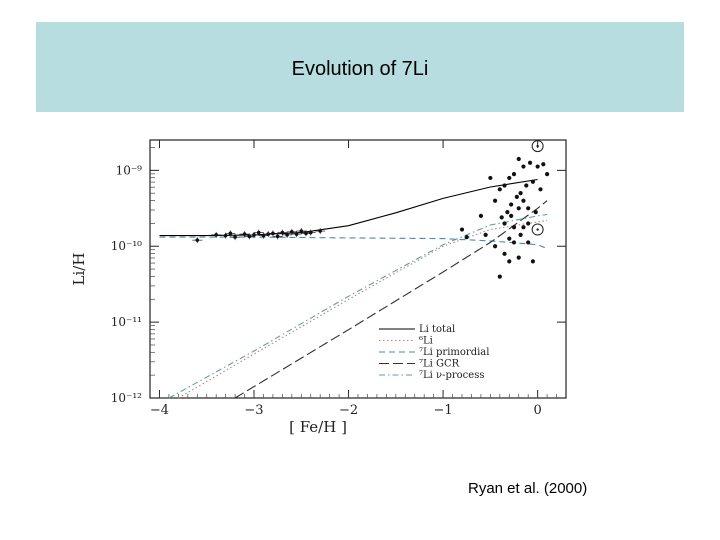 This screenshot has height=540, width=720. Describe the element at coordinates (79, 269) in the screenshot. I see `y-axis-label: Li/H` at that location.